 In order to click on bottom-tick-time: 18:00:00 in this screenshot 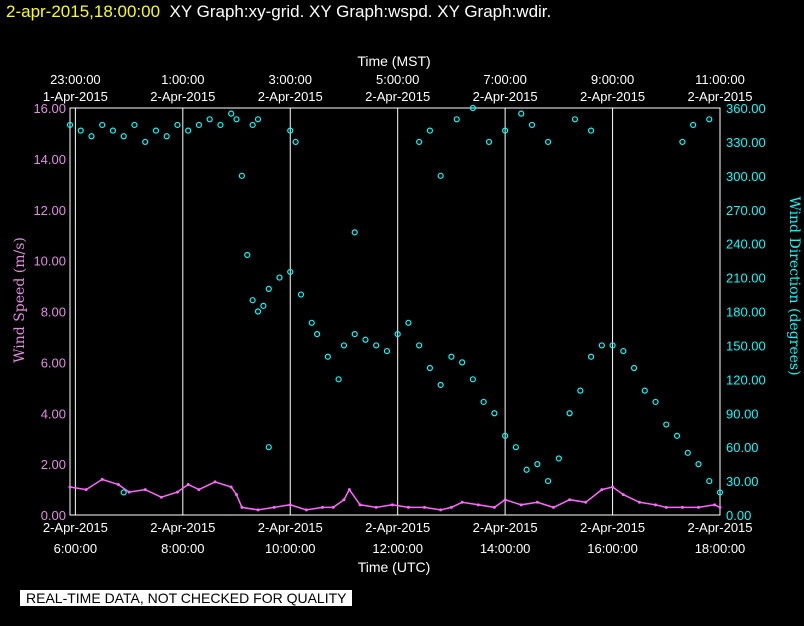, I will do `click(720, 548)`.